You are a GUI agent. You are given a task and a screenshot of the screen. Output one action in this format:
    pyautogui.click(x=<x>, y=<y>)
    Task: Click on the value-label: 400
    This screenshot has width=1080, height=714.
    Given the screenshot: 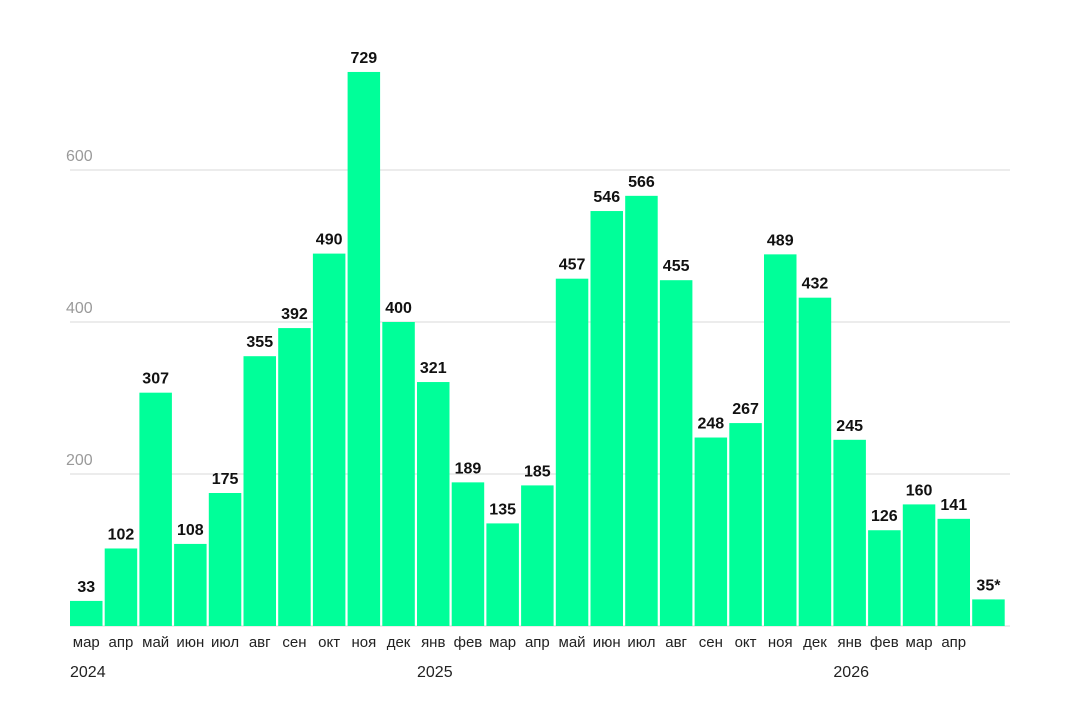 What is the action you would take?
    pyautogui.click(x=398, y=308)
    